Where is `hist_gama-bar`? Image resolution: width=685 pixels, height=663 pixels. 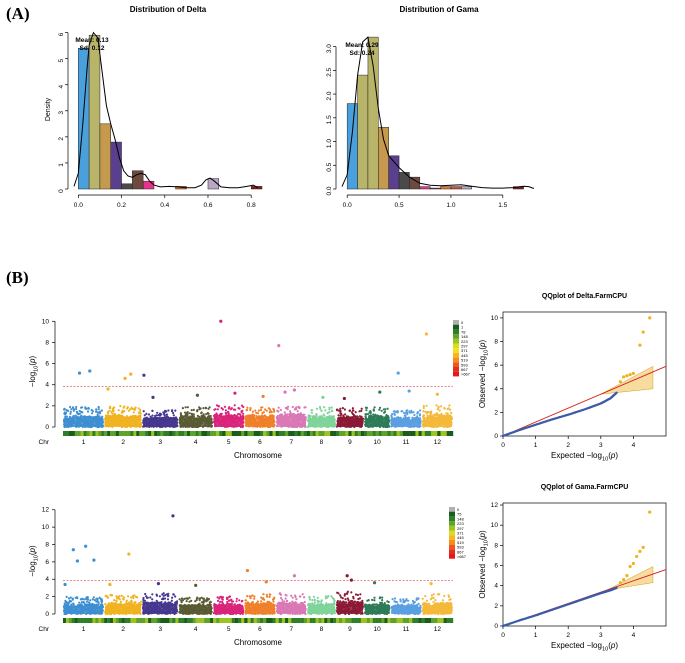
hist_gama-bar is located at coordinates (446, 188).